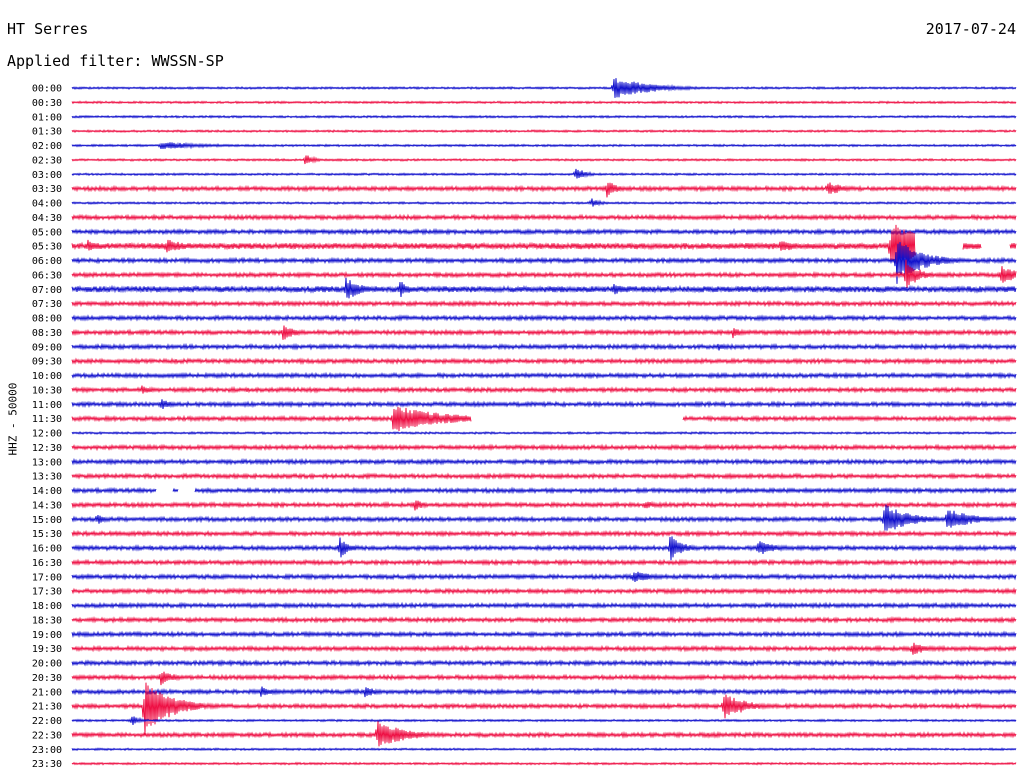  I want to click on row-time-label: 20:00, so click(47, 664).